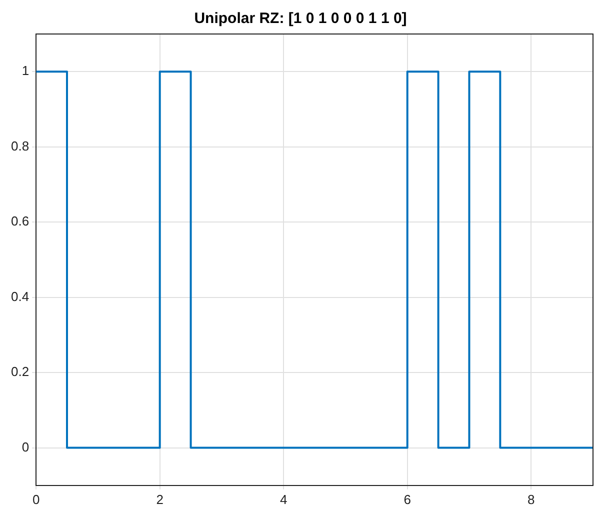 Image resolution: width=609 pixels, height=519 pixels. Describe the element at coordinates (20, 146) in the screenshot. I see `y-tick-label: 0.8` at that location.